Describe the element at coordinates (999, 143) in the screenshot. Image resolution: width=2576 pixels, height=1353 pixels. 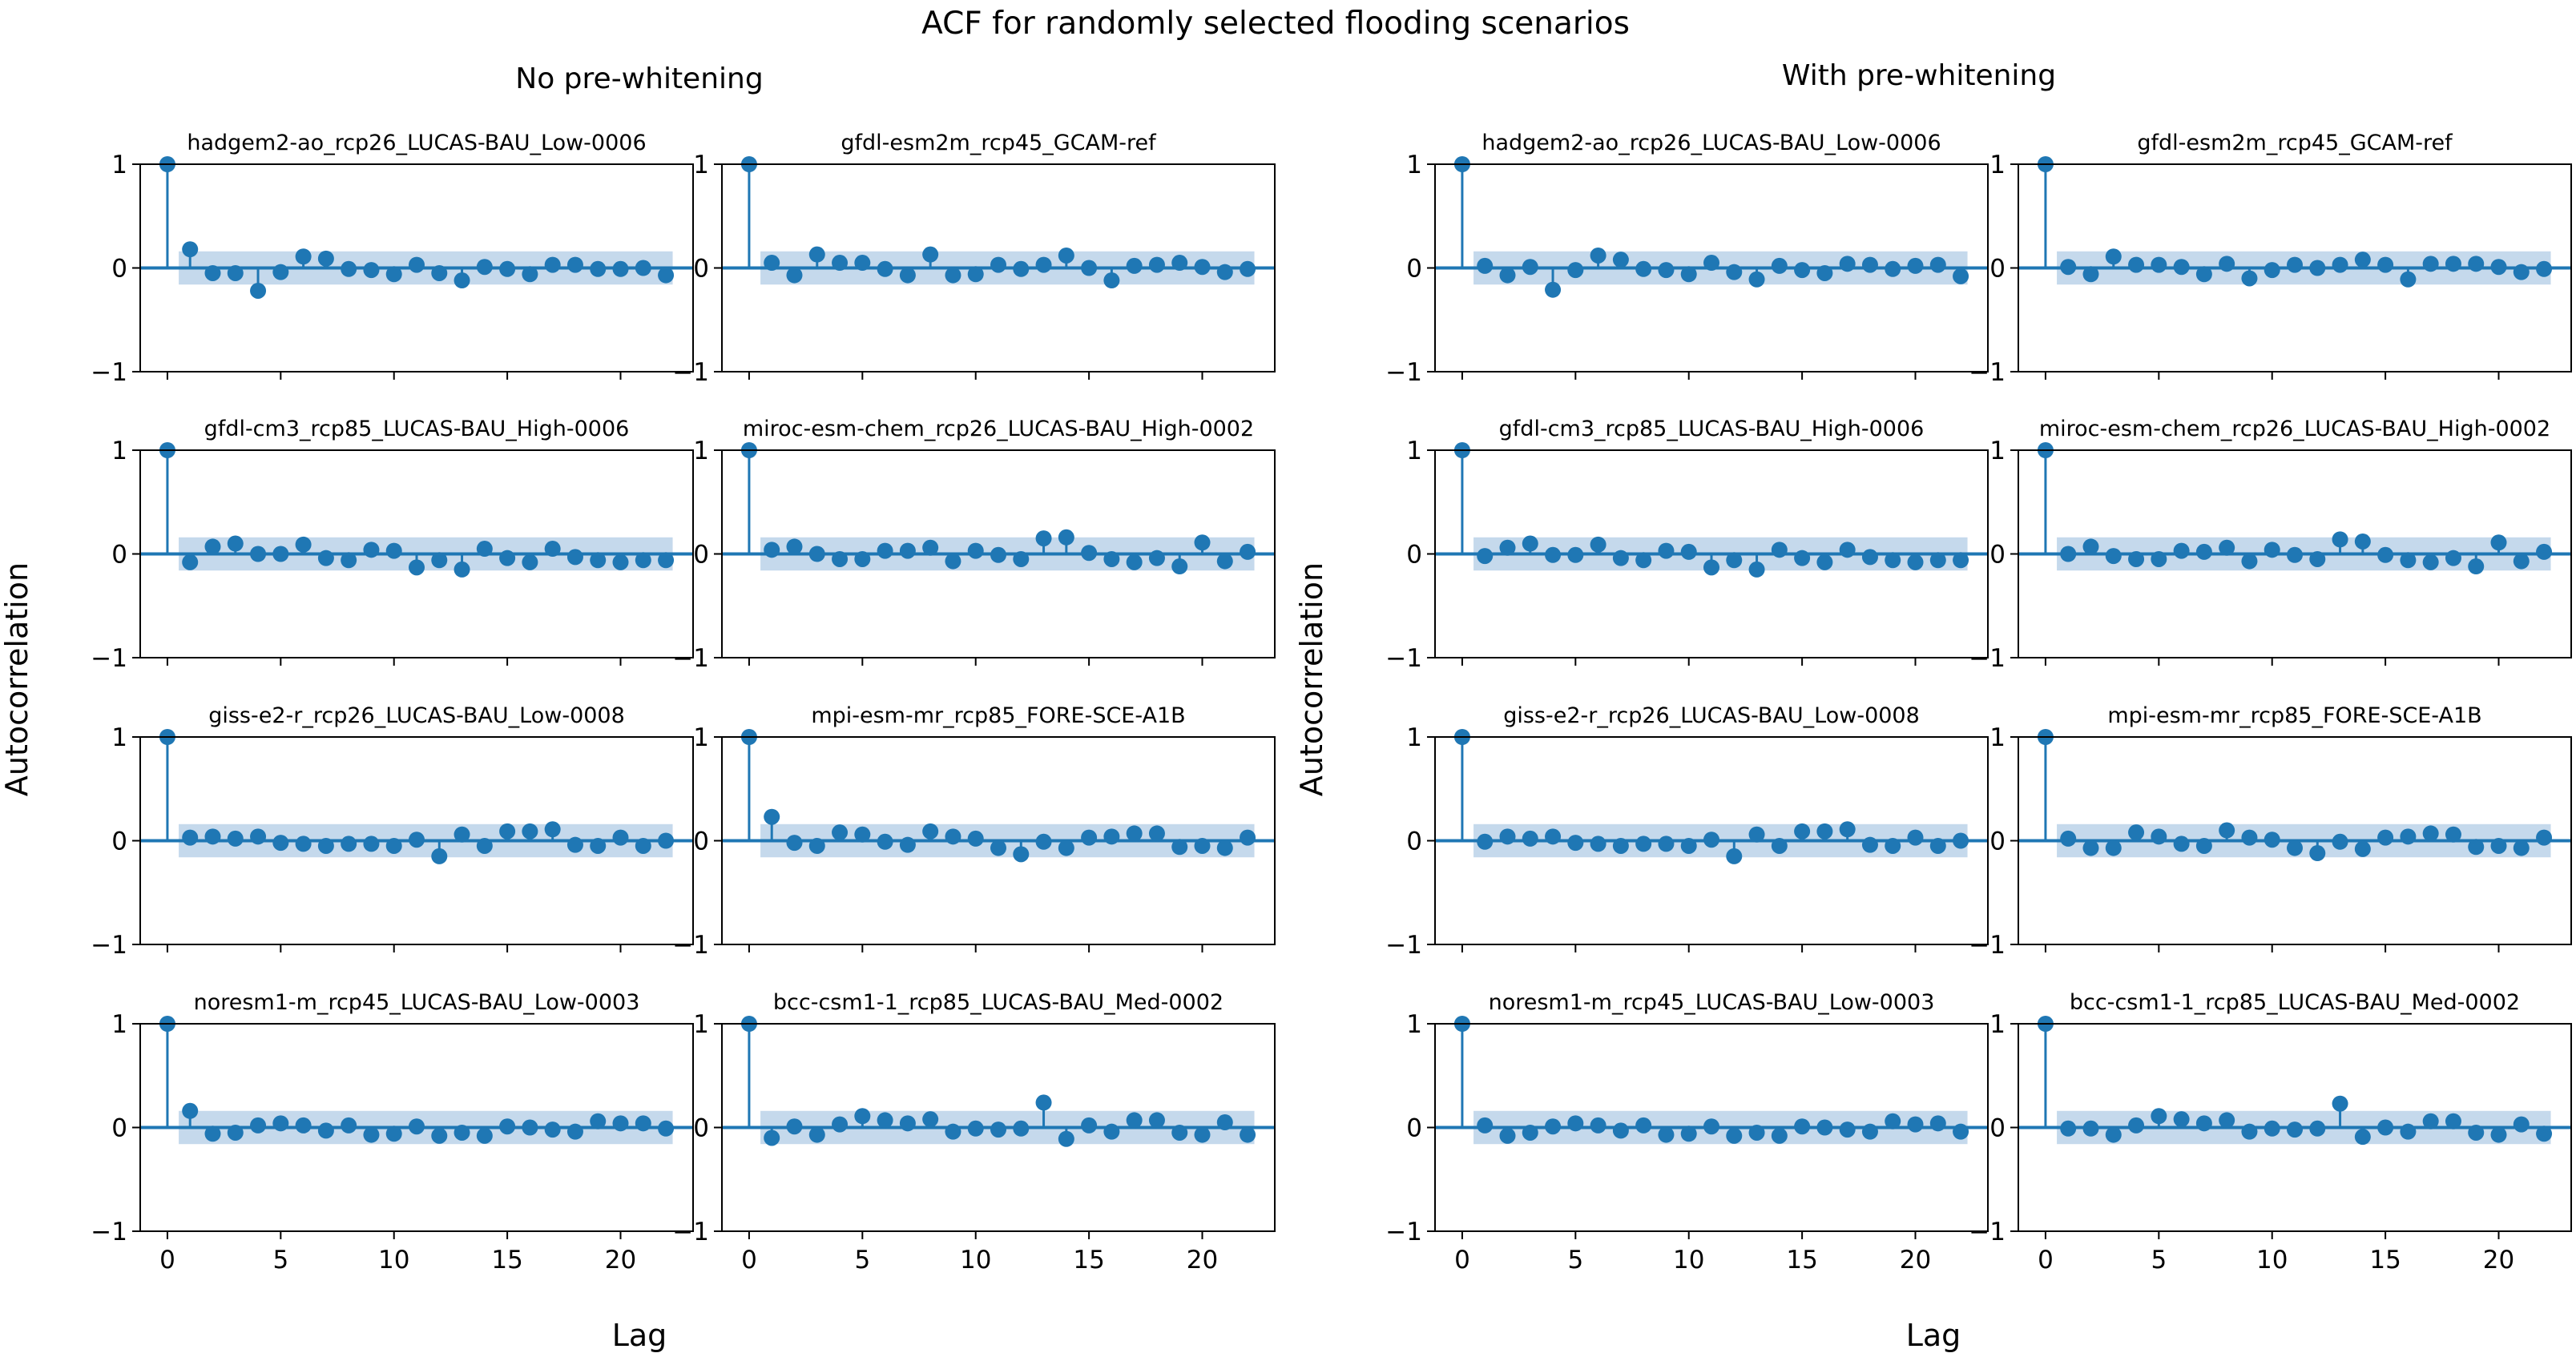
I see `subplot-title: gfdl-esm2m_rcp45_GCAM-ref` at that location.